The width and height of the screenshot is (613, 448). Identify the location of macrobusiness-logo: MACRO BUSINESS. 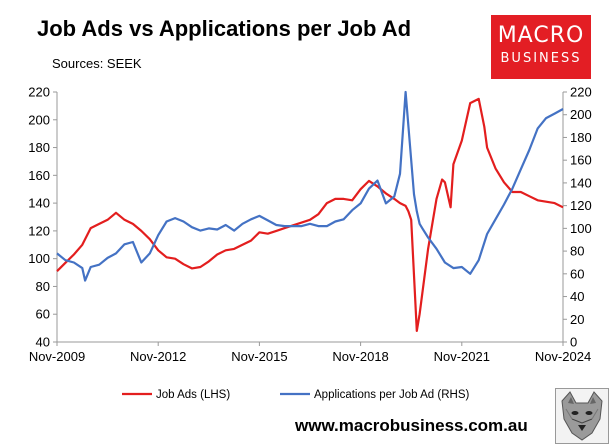
(541, 47).